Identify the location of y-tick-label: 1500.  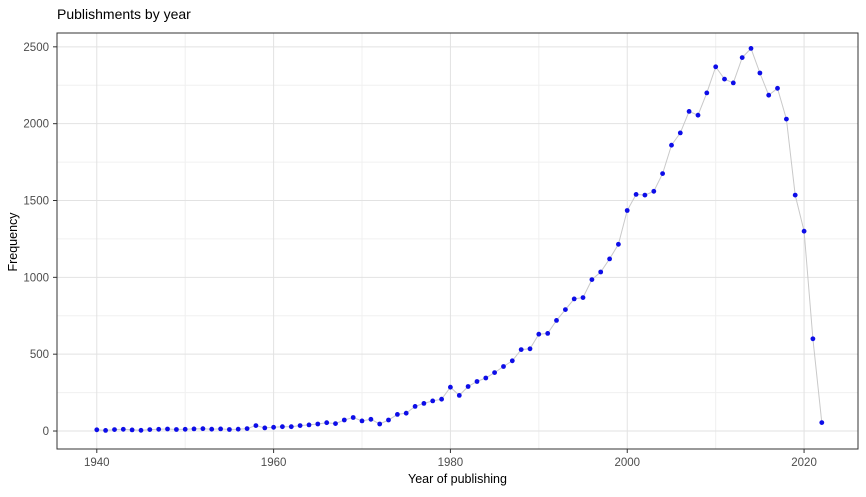
(36, 202).